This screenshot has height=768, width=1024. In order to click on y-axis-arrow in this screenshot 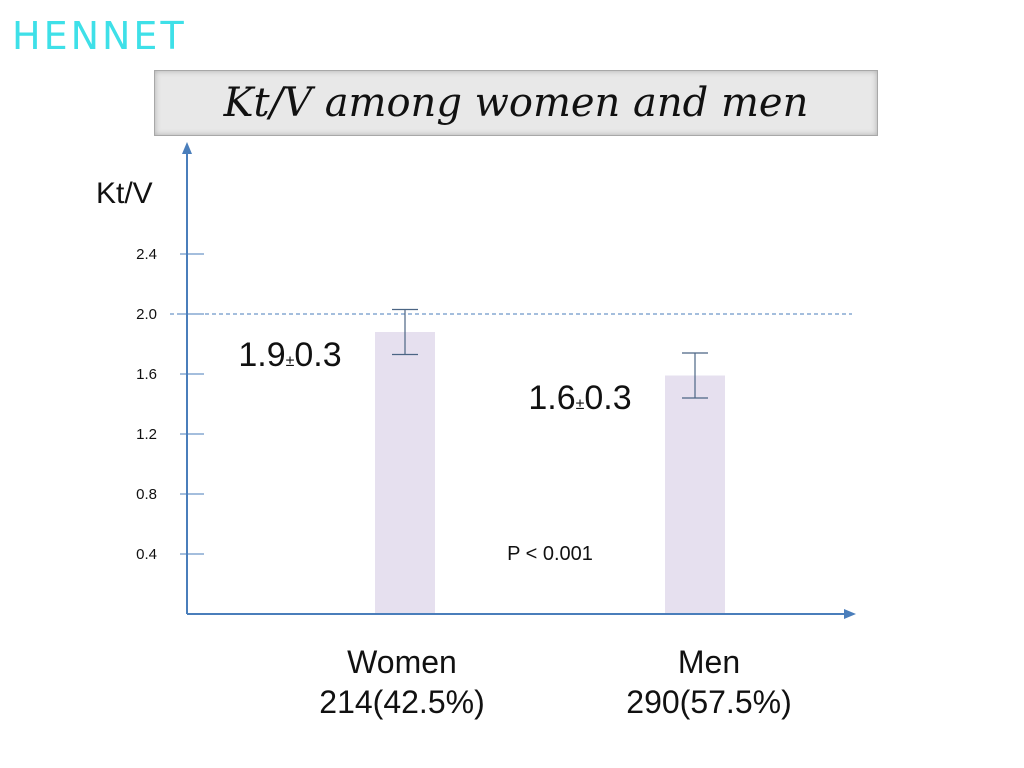, I will do `click(187, 148)`.